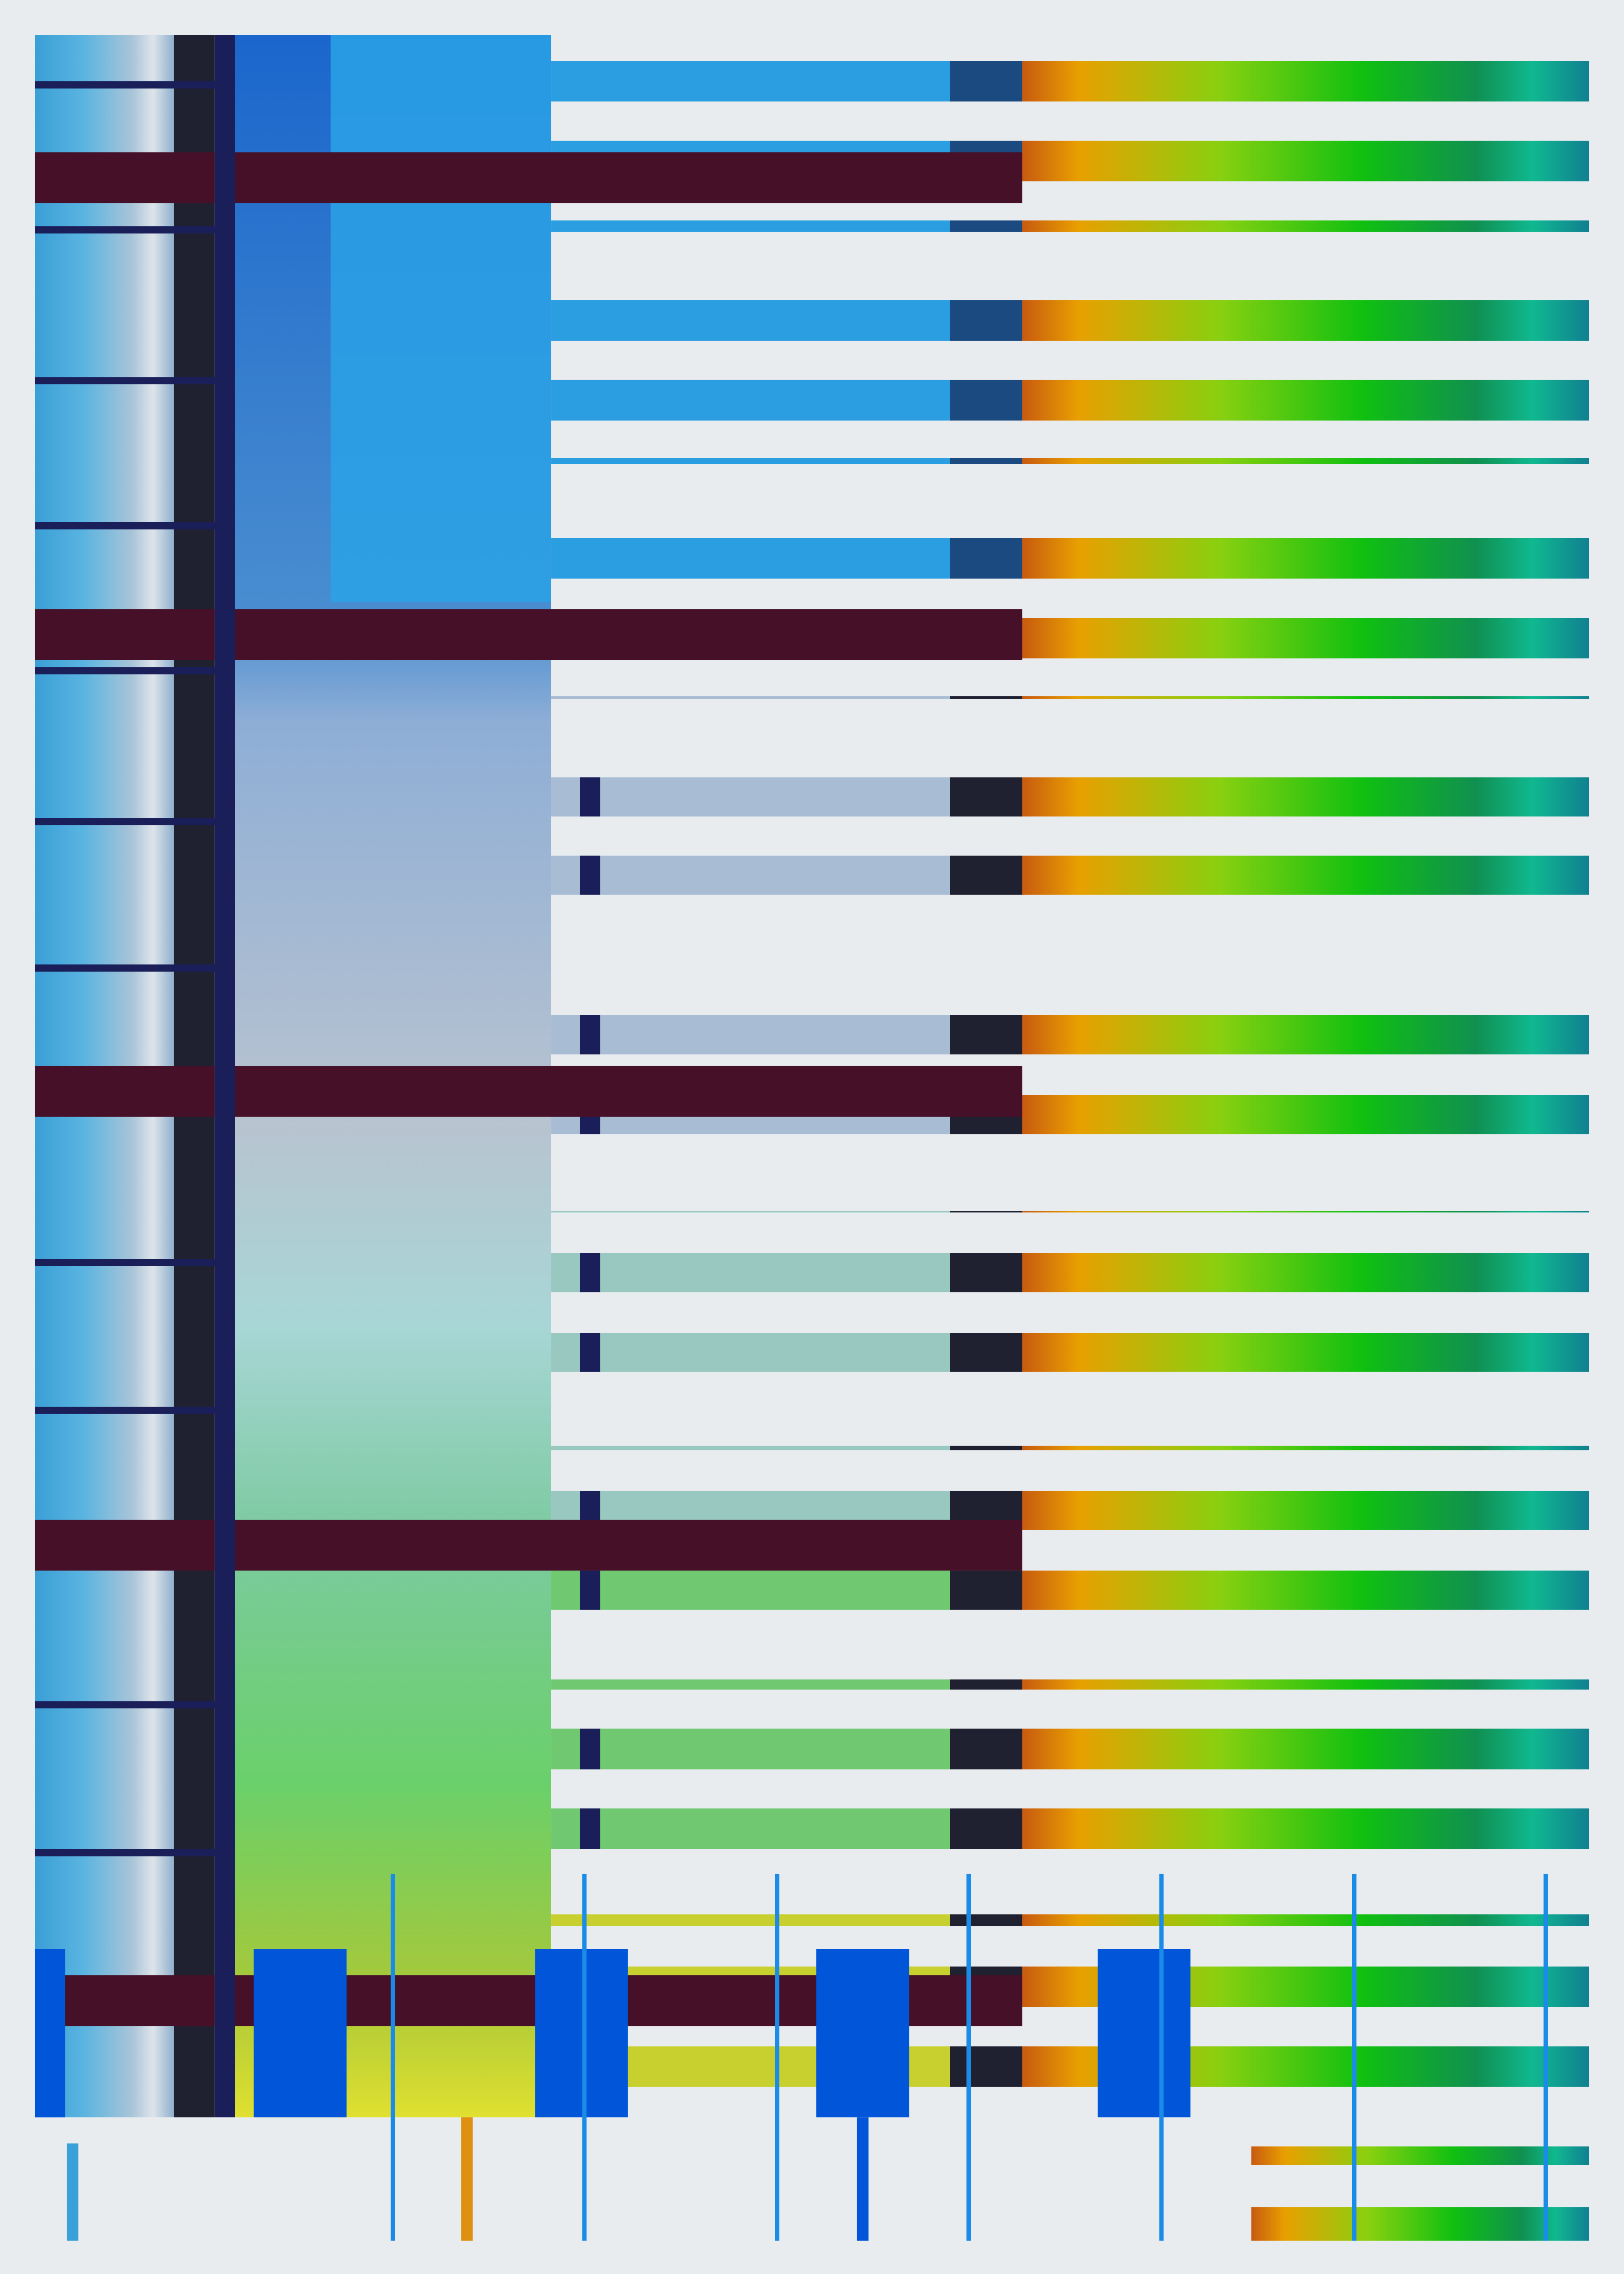  What do you see at coordinates (440, 318) in the screenshot?
I see `cyan-block` at bounding box center [440, 318].